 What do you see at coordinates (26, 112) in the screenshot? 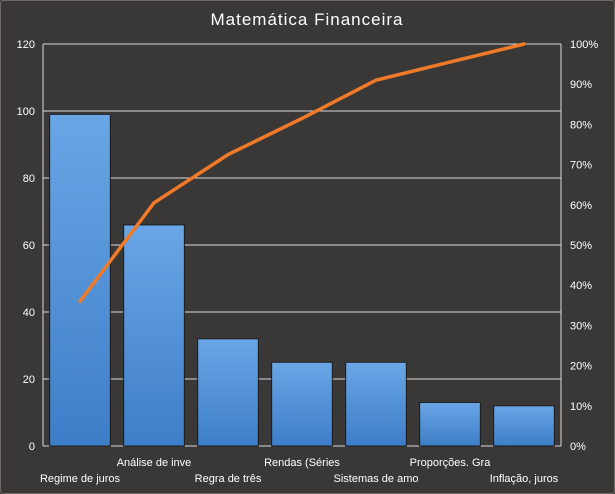
I see `y-left-tick-label: 100` at bounding box center [26, 112].